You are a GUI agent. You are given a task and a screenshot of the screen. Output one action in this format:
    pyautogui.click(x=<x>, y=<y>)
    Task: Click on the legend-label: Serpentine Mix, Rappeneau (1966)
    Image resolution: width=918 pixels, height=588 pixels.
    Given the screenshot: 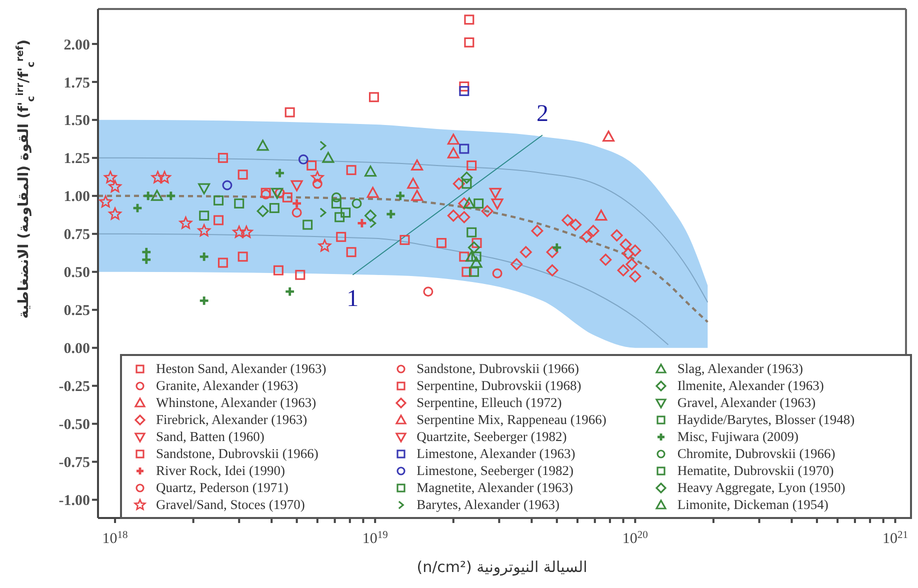 What is the action you would take?
    pyautogui.click(x=511, y=420)
    